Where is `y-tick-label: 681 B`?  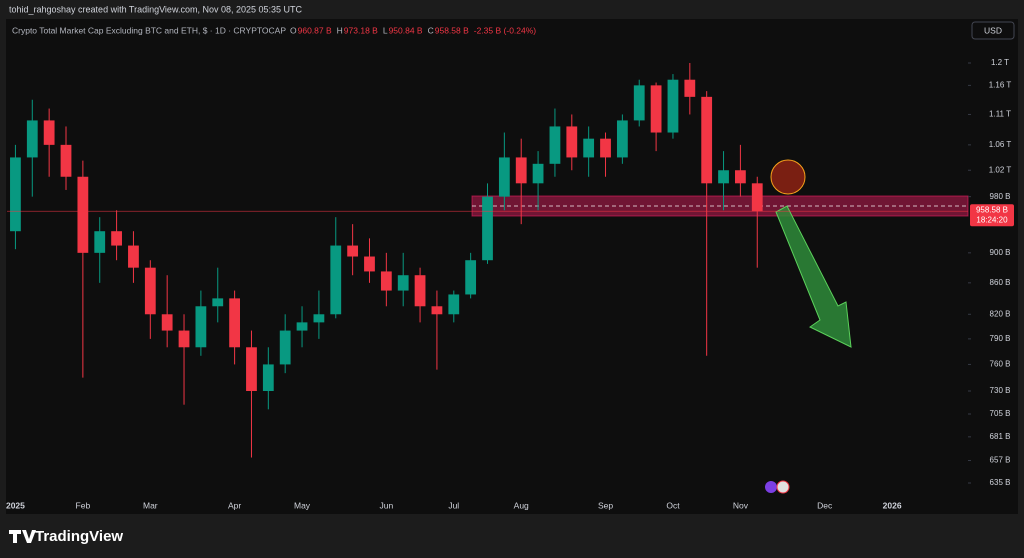
y-tick-label: 681 B is located at coordinates (1000, 436).